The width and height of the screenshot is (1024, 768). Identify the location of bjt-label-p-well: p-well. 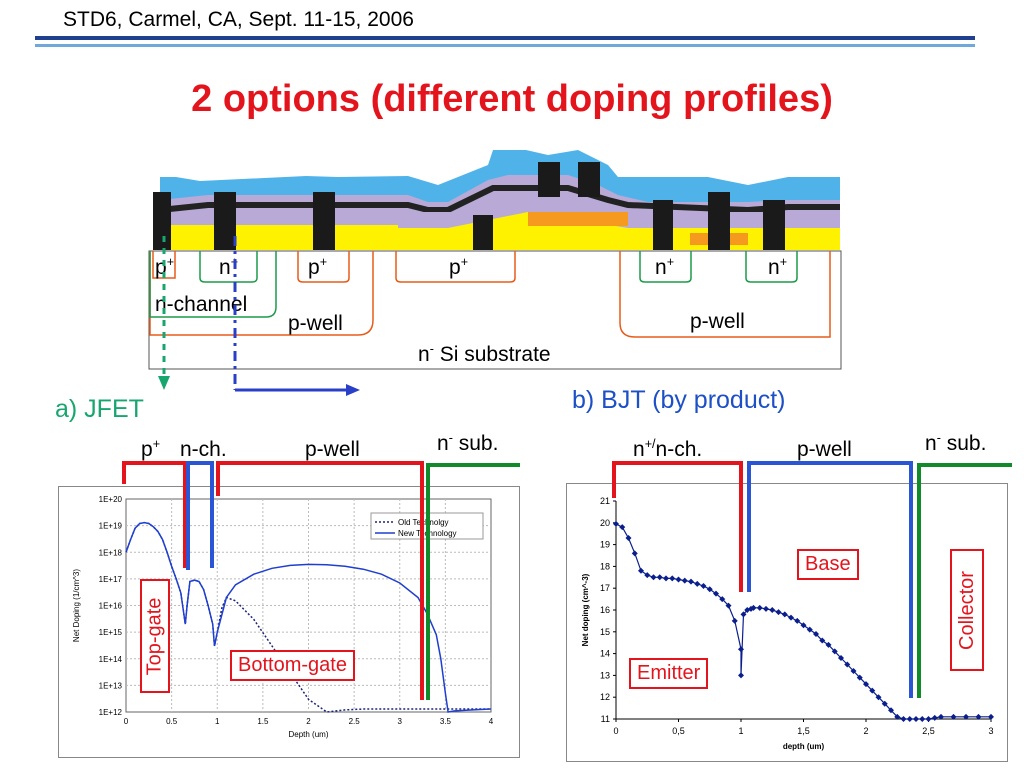
(824, 449).